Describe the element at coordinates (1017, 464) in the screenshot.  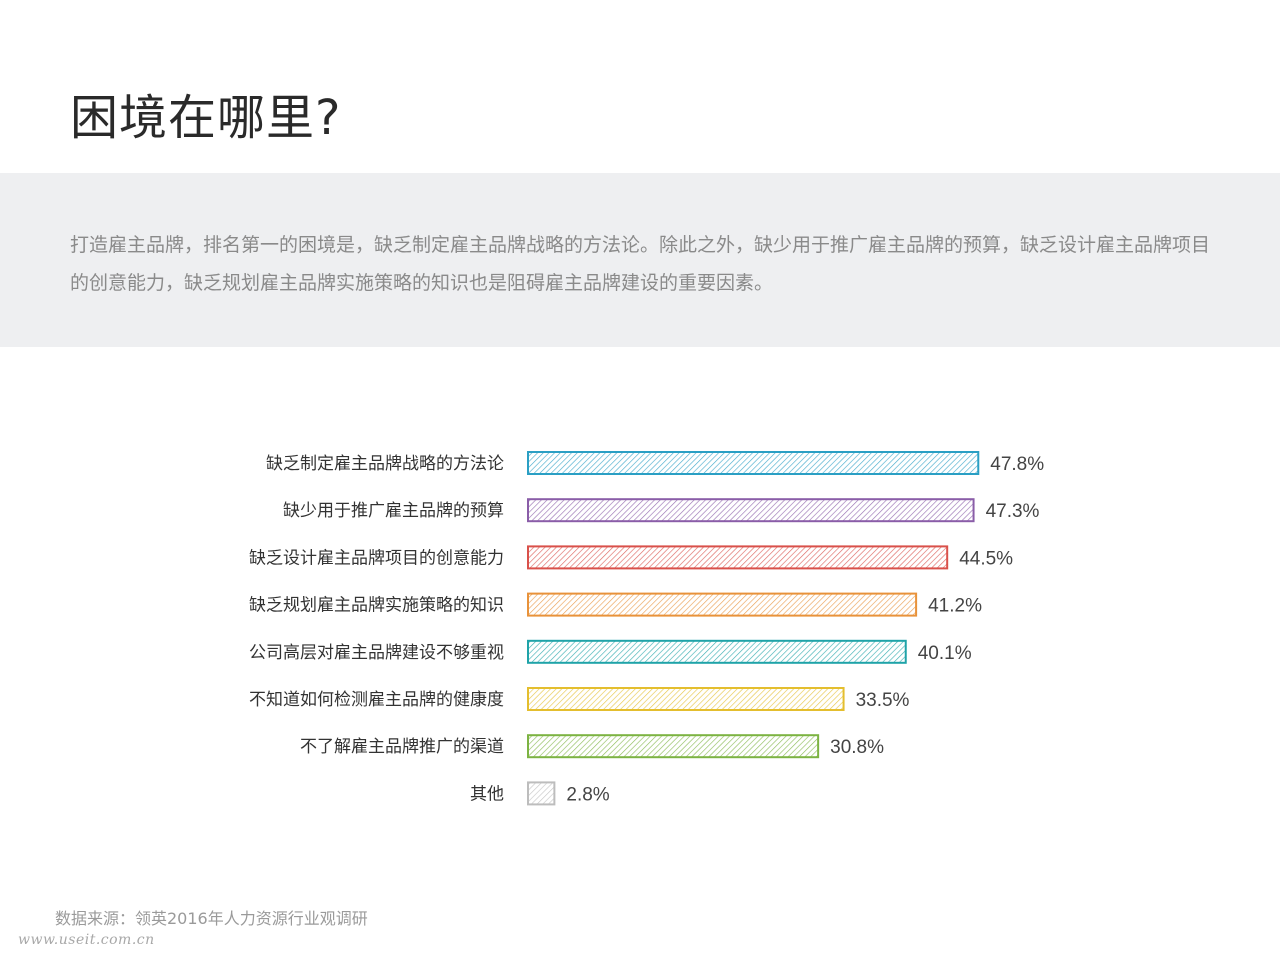
I see `value-label: 47.8%` at that location.